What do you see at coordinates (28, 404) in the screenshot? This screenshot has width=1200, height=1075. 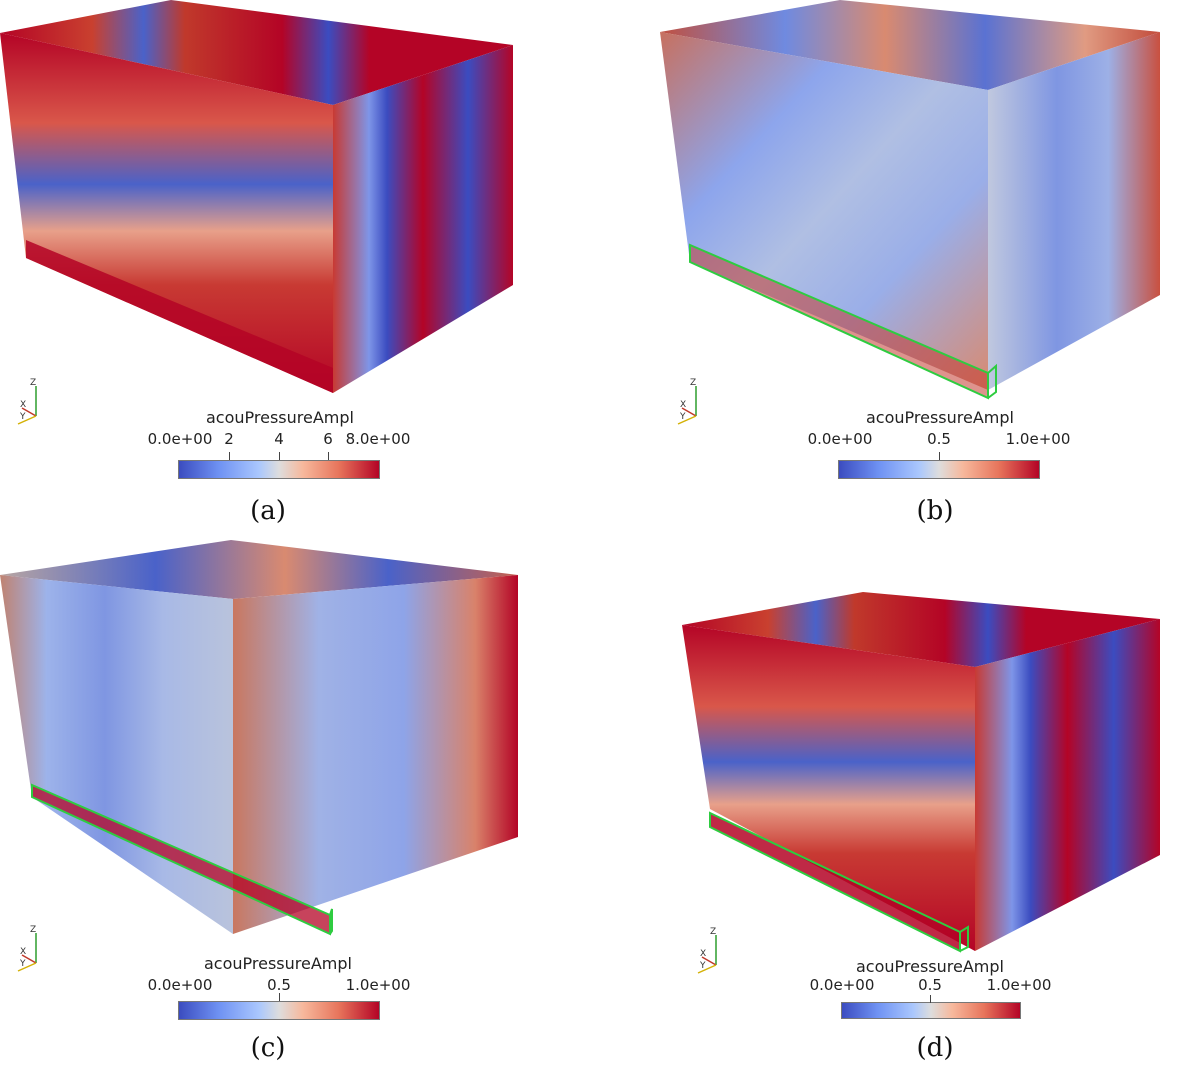 I see `orientation-axes-a: Z X Y` at bounding box center [28, 404].